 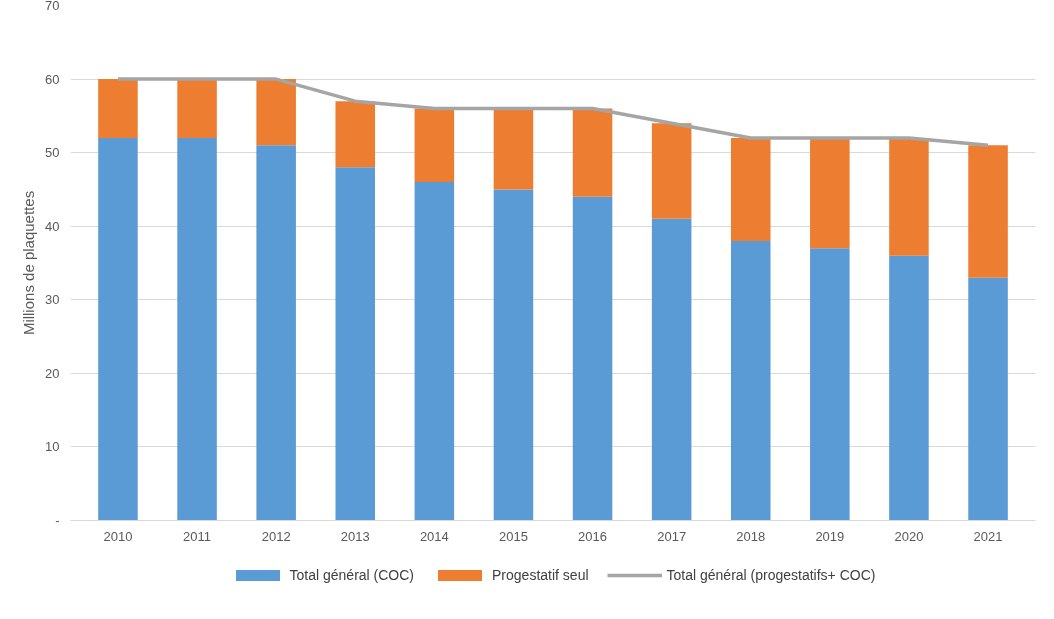 I want to click on x-tick-label: 2019, so click(x=830, y=536).